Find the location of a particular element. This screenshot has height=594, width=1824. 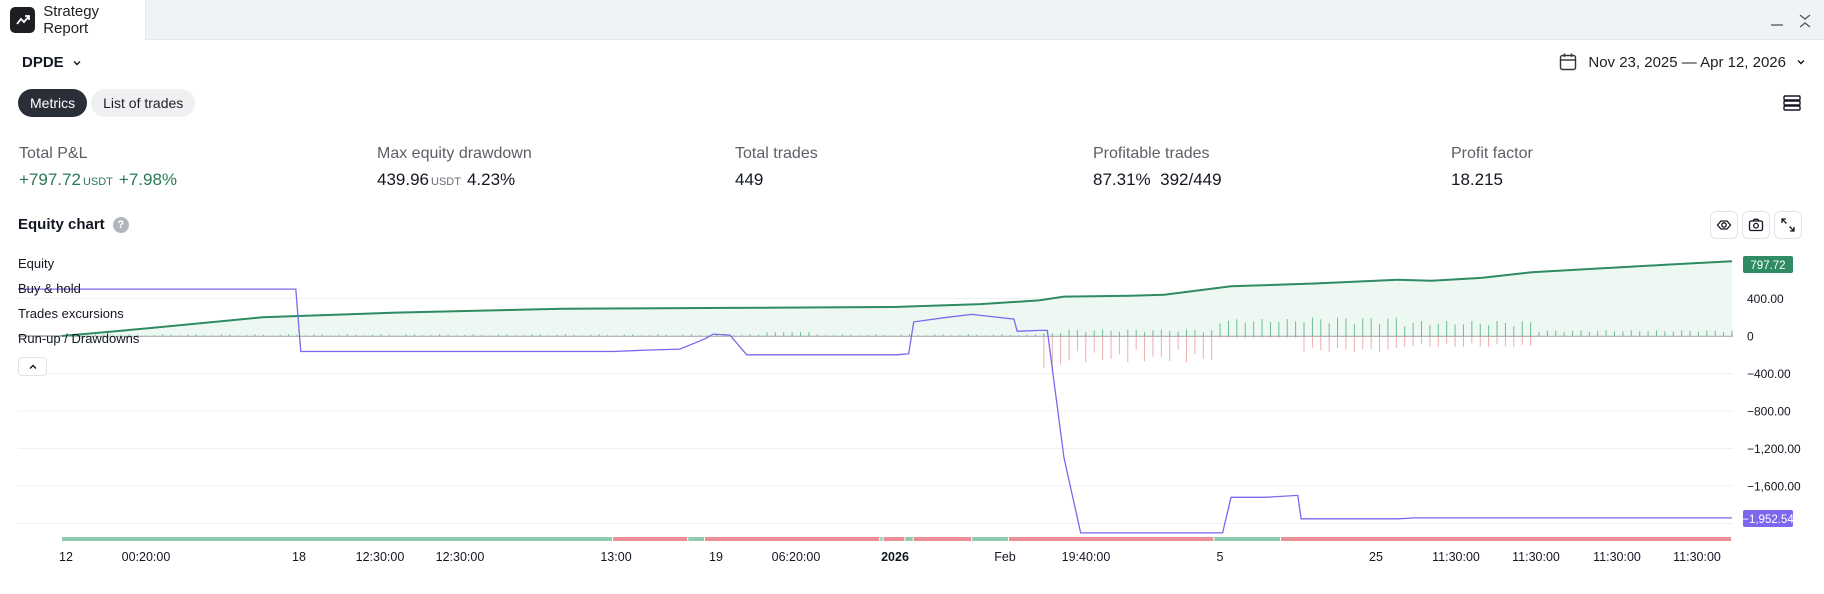

x-tick-label: 25 is located at coordinates (1376, 557).